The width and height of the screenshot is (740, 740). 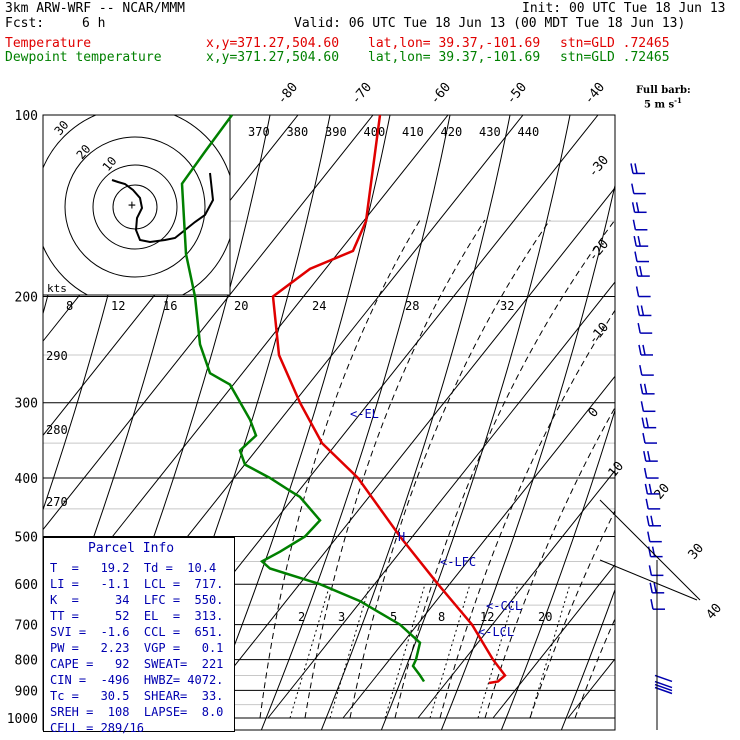 I want to click on ccl-marker: <-CCL, so click(x=504, y=606).